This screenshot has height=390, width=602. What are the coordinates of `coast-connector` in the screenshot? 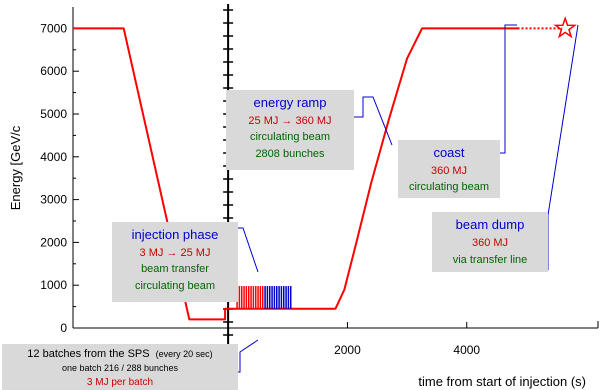 It's located at (508, 89).